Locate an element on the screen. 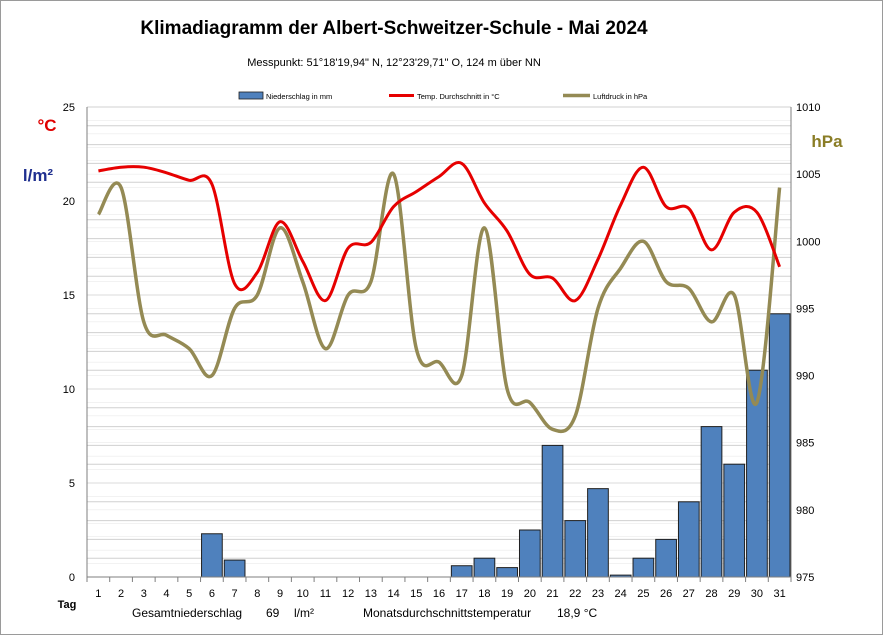 The height and width of the screenshot is (636, 883). legend-label-precip: Niederschlag in mm is located at coordinates (299, 96).